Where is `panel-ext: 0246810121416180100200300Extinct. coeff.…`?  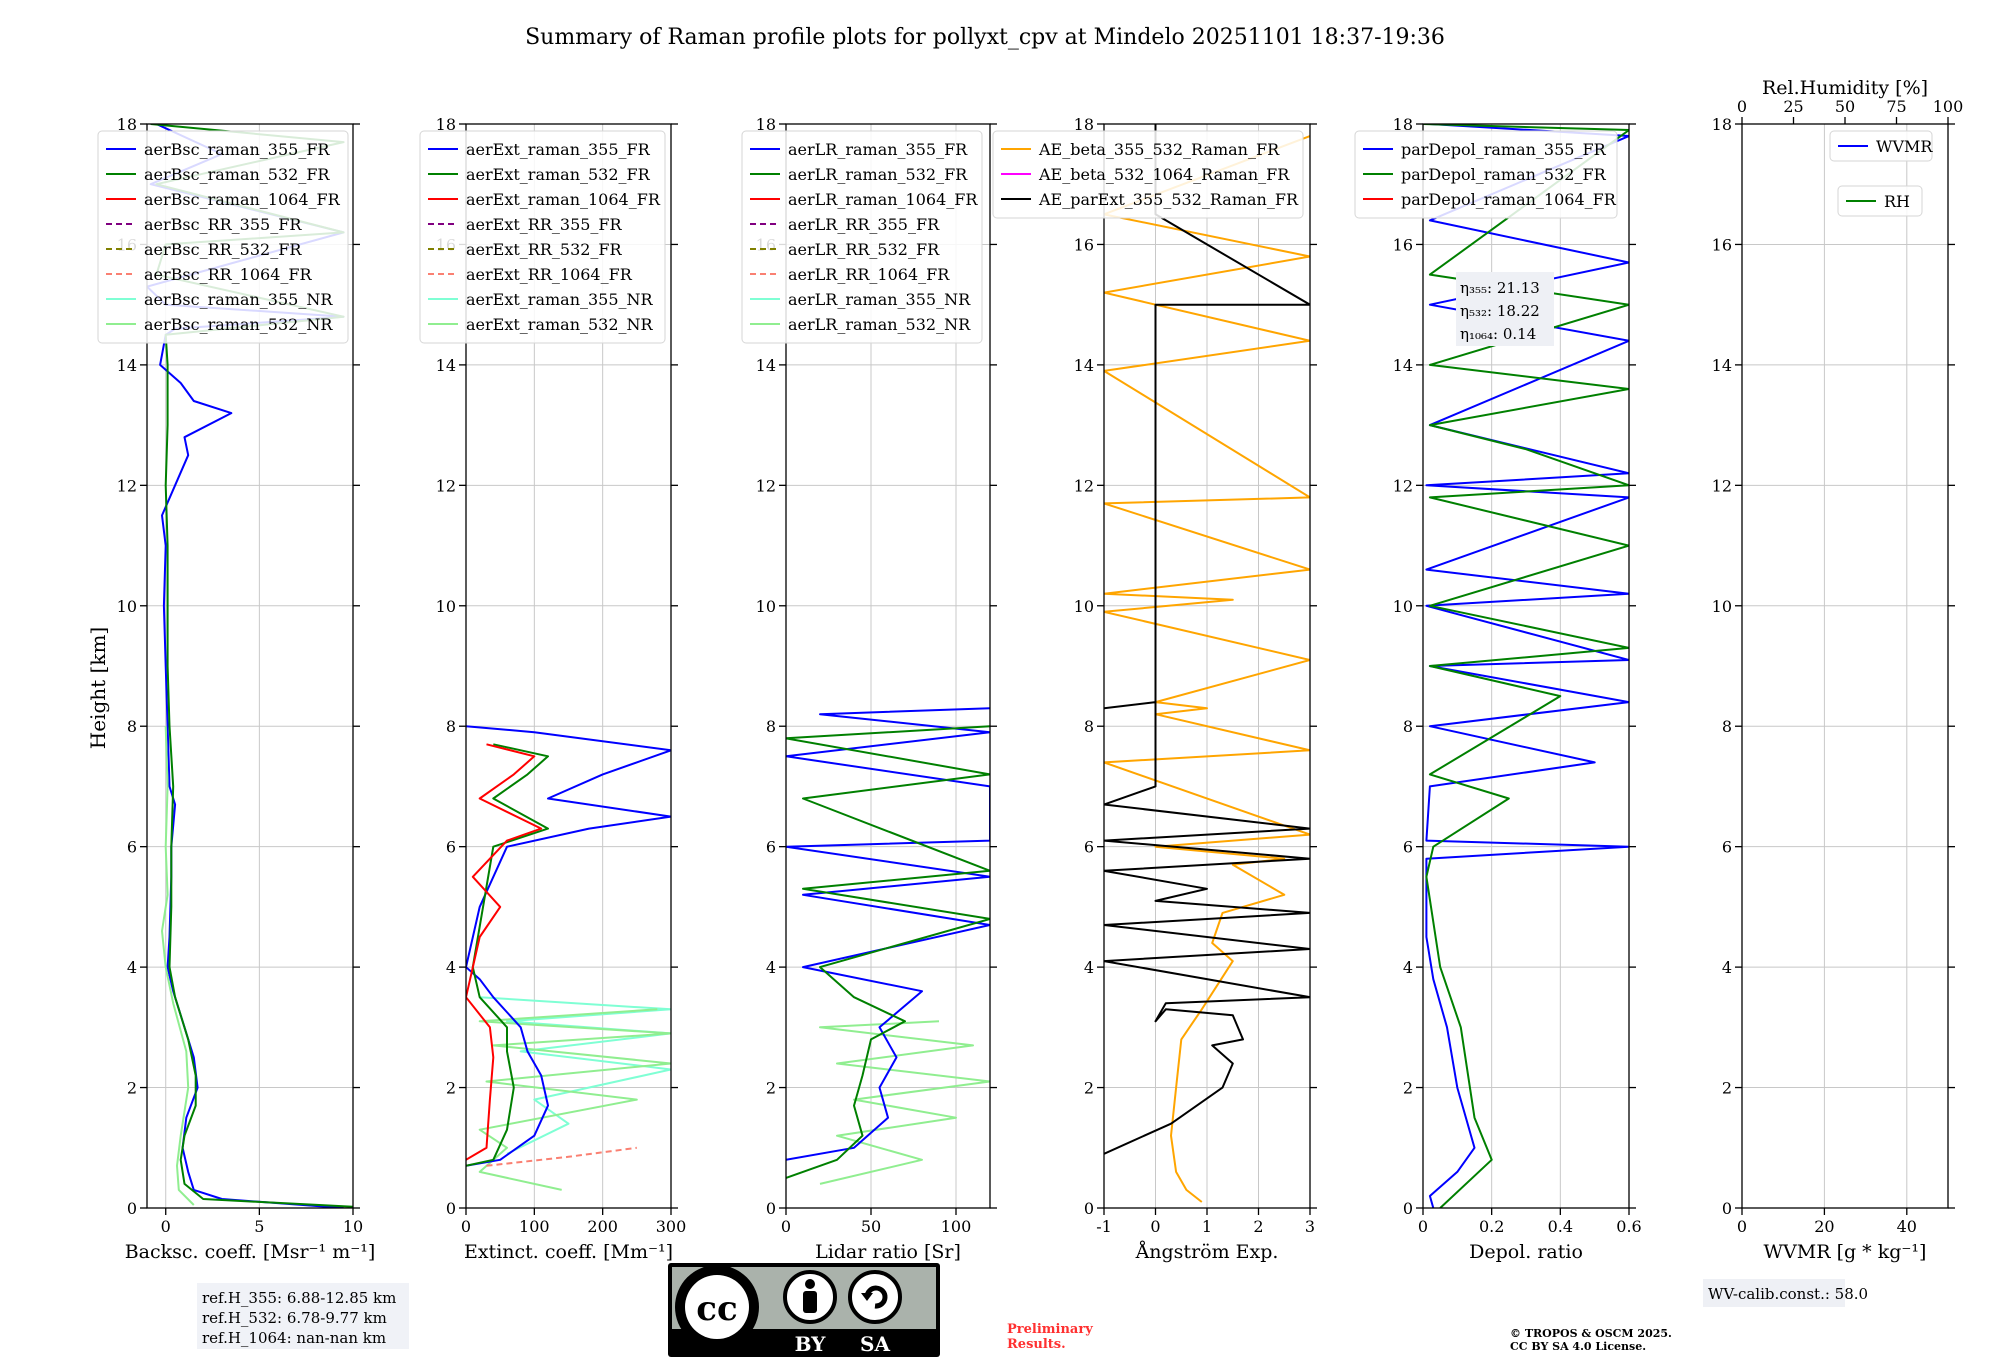
panel-ext: 0246810121416180100200300Extinct. coeff.… is located at coordinates (553, 689).